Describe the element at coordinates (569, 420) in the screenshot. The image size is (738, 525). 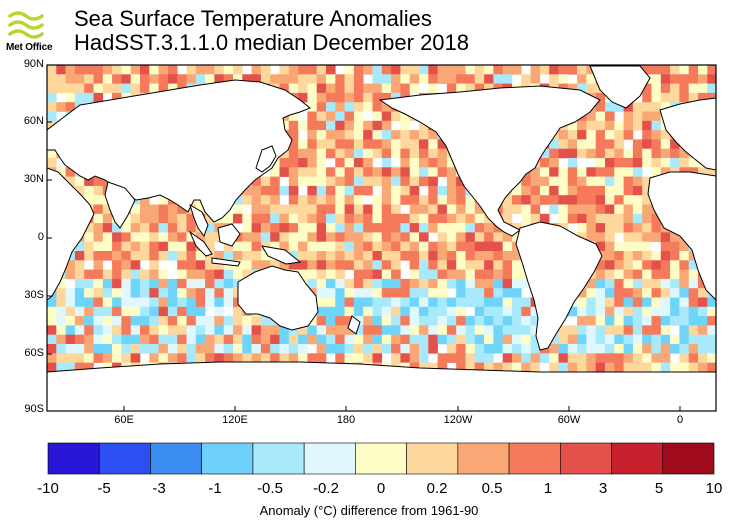
I see `lon-label-60w: 60W` at that location.